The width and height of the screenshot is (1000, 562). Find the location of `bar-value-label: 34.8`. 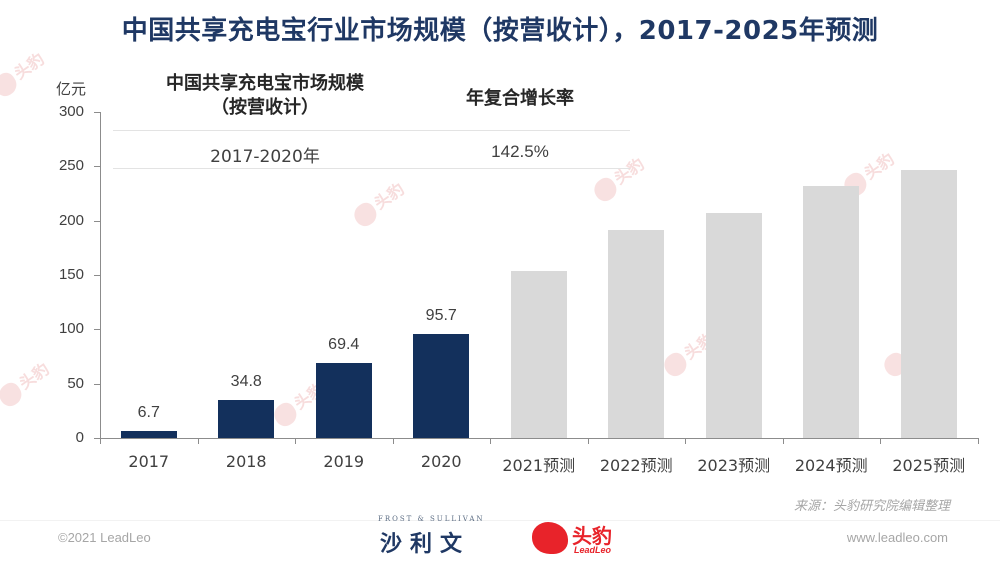

bar-value-label: 34.8 is located at coordinates (246, 382).